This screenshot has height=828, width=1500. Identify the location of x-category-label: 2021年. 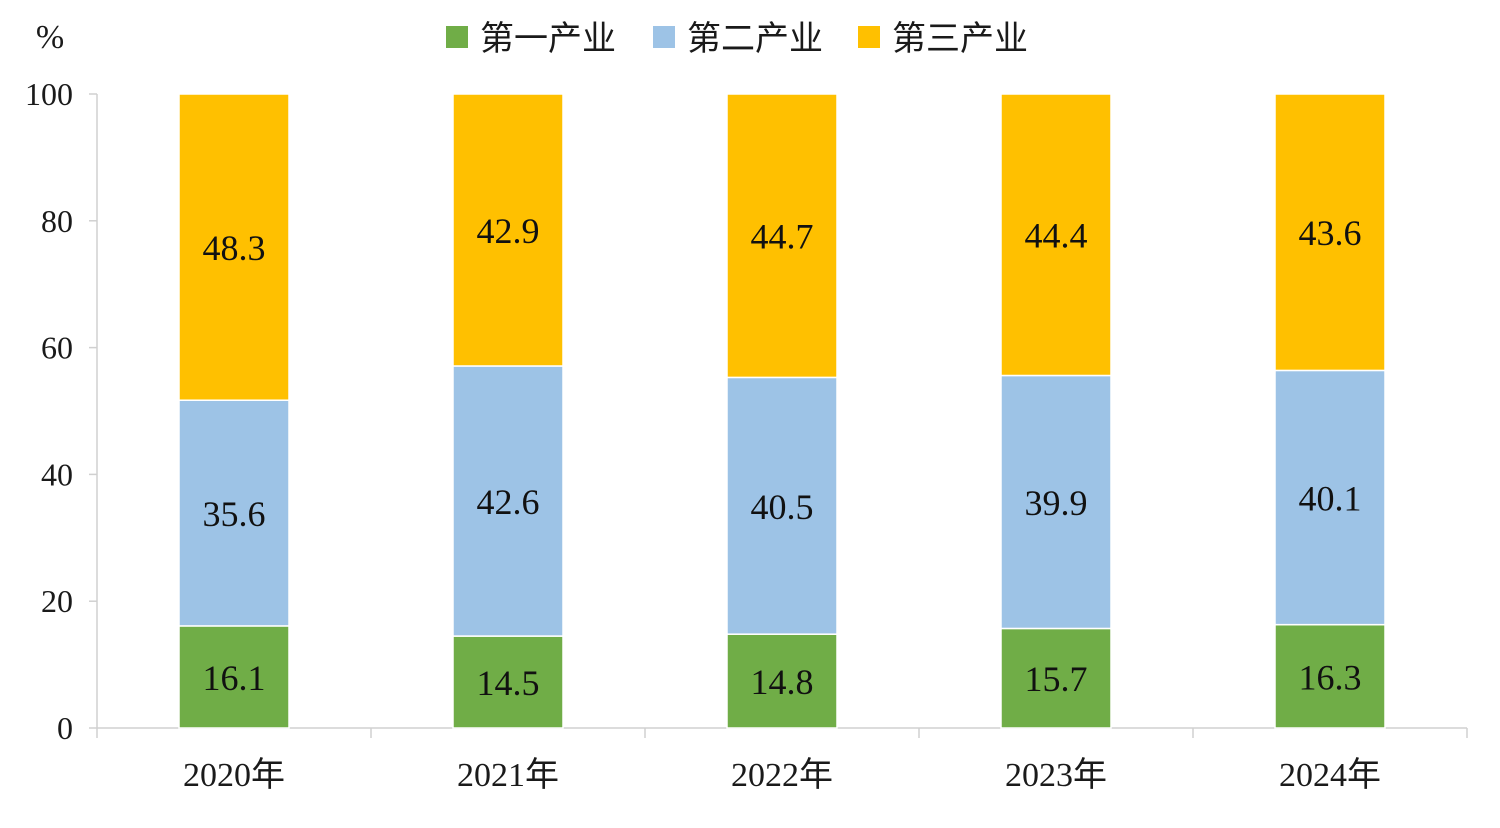
(508, 775).